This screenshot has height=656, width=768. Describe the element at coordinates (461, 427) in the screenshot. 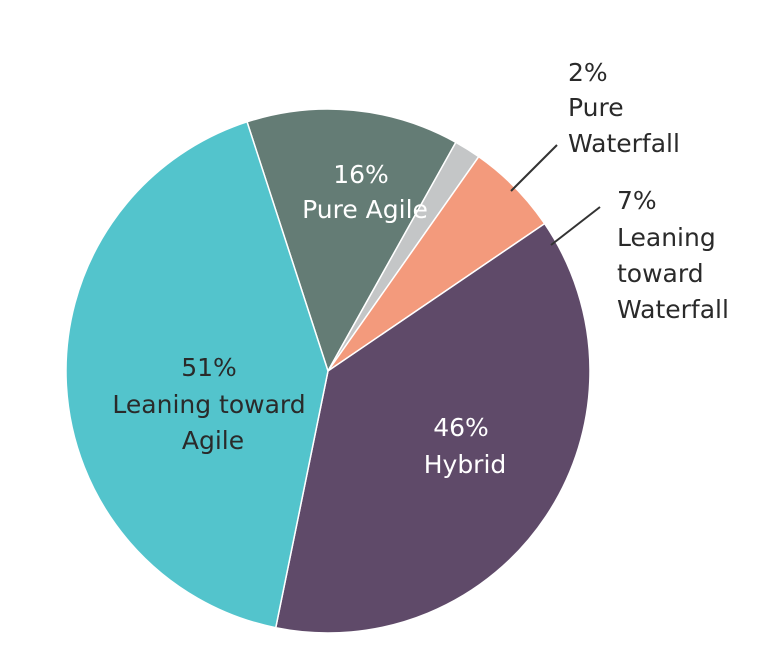

I see `label-hybrid-percent: 46%` at that location.